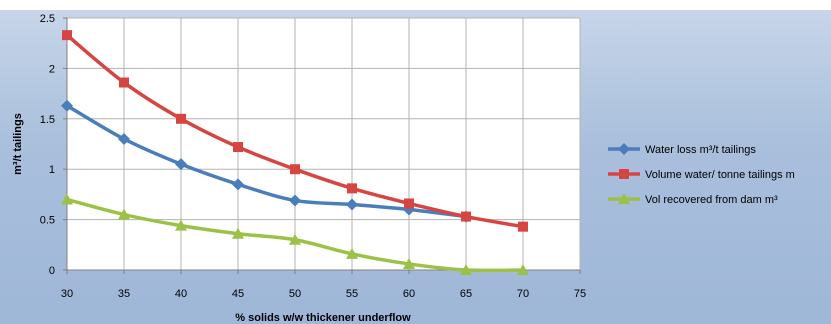 The image size is (831, 324). I want to click on x-tick-label: 65, so click(466, 294).